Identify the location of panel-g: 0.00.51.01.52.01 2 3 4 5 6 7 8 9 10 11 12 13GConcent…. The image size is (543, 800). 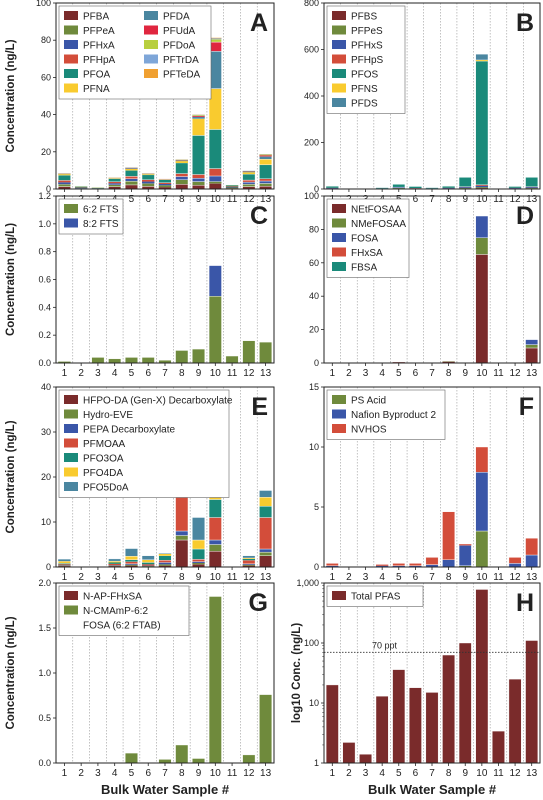
(140, 687).